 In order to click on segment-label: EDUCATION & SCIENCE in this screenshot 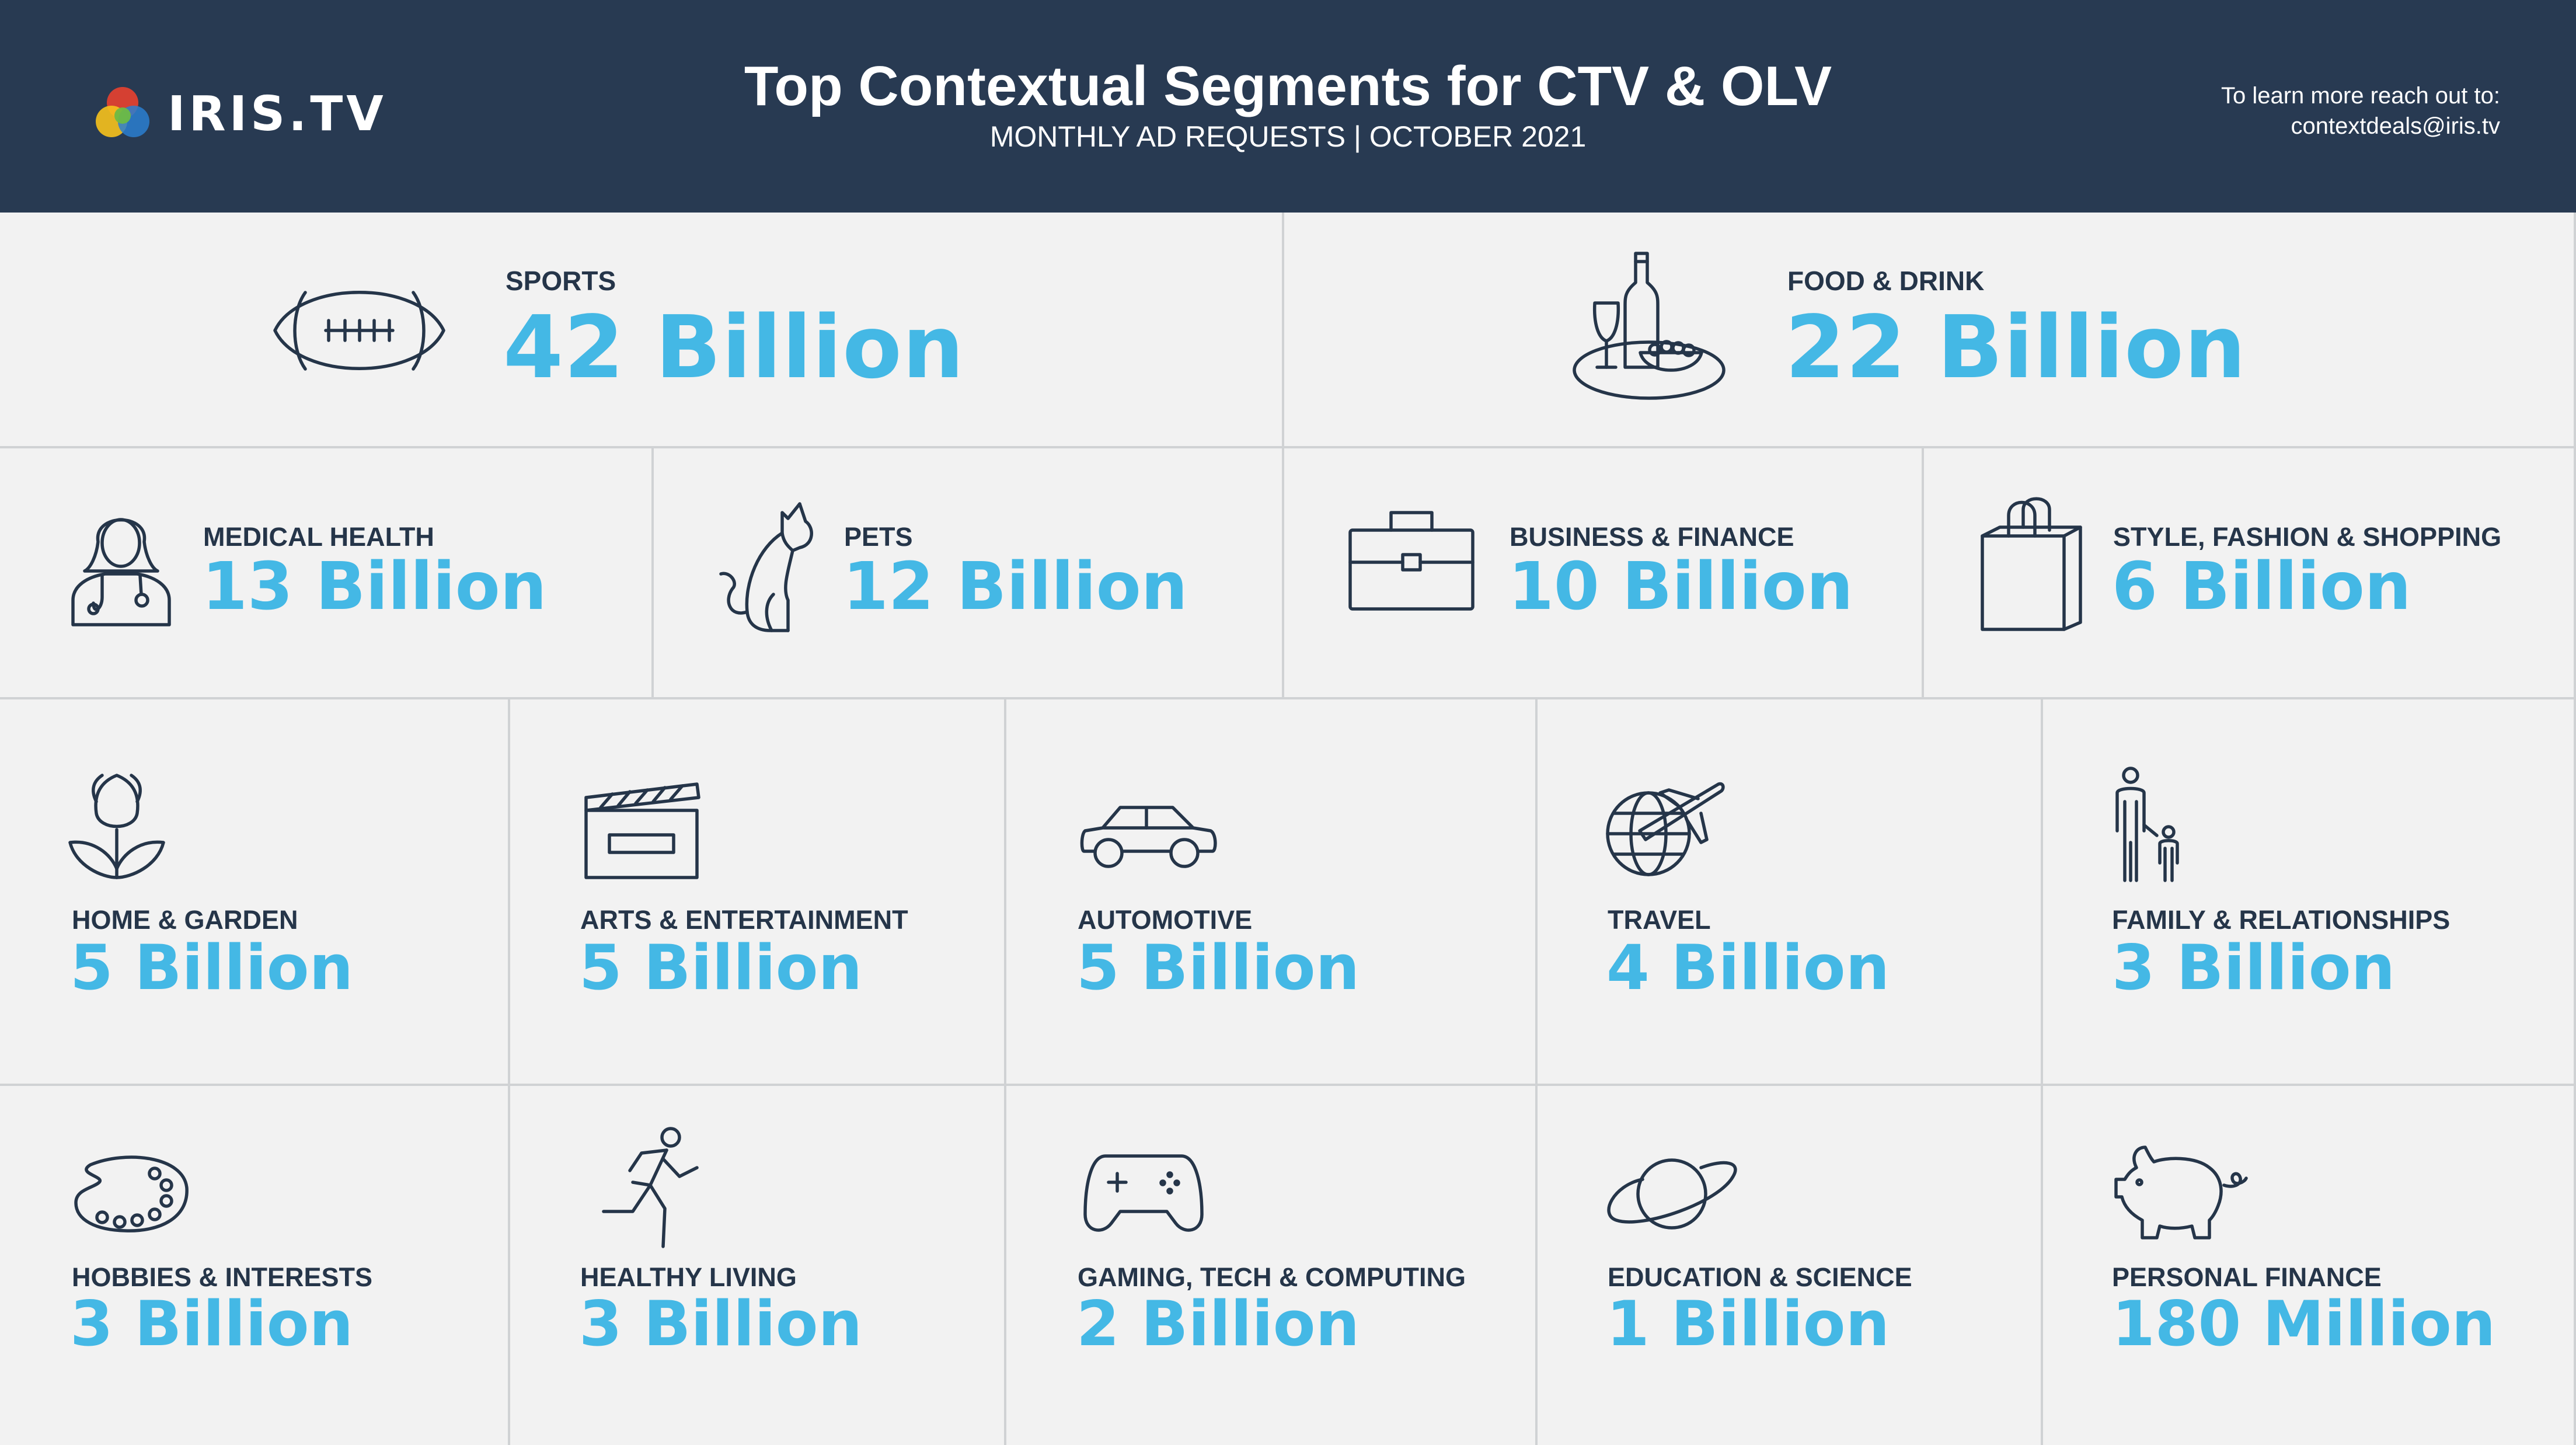, I will do `click(1760, 1277)`.